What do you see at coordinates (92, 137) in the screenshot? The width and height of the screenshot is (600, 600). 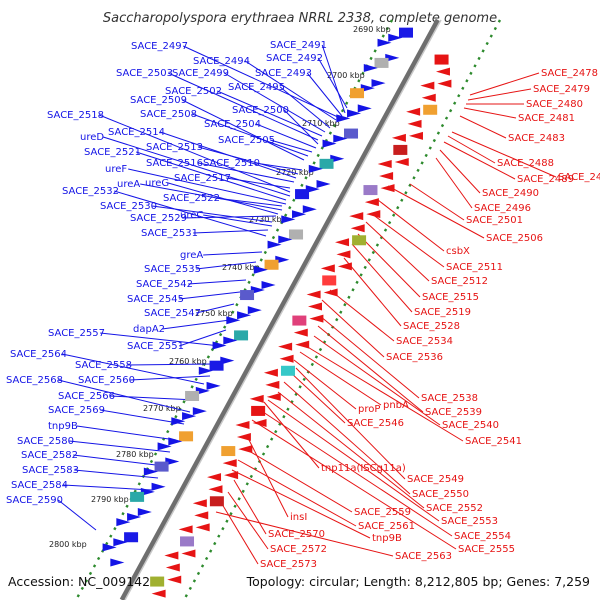 I see `plus-gene-label: ureD` at bounding box center [92, 137].